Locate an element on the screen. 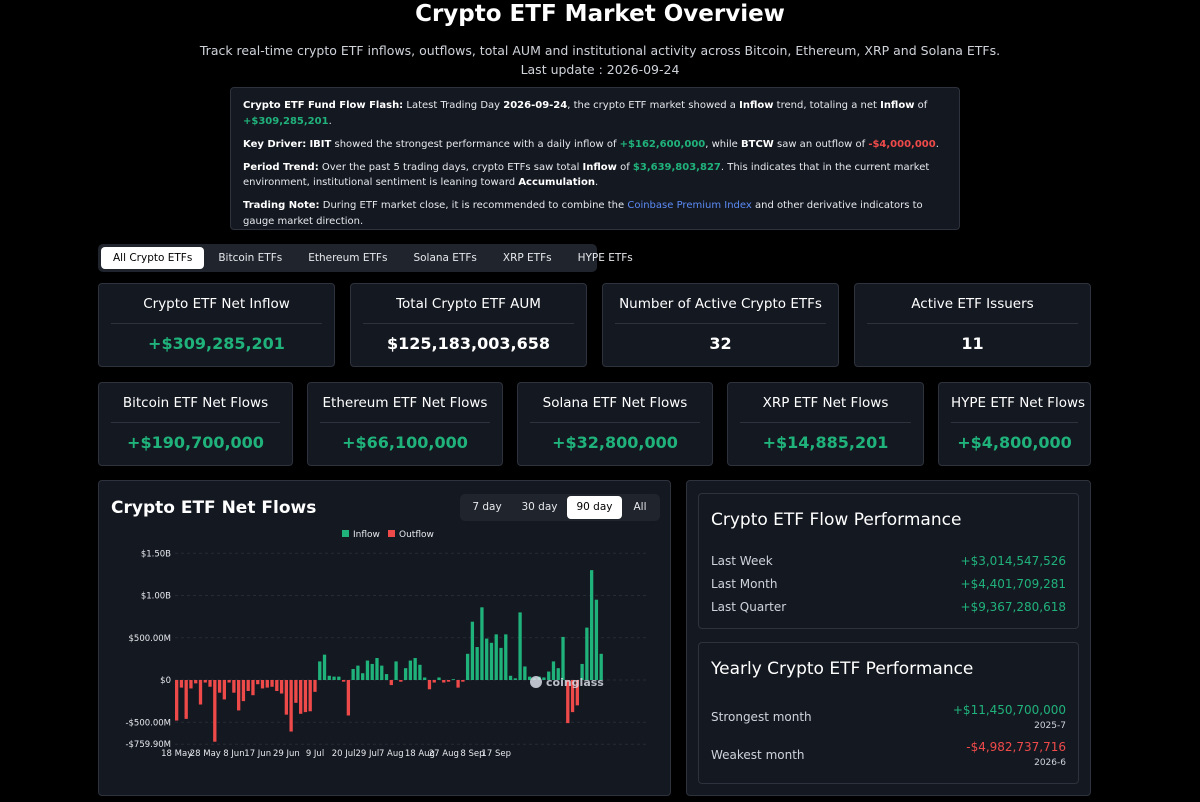 Image resolution: width=1200 pixels, height=802 pixels. card-label: Active ETF Issuers is located at coordinates (972, 304).